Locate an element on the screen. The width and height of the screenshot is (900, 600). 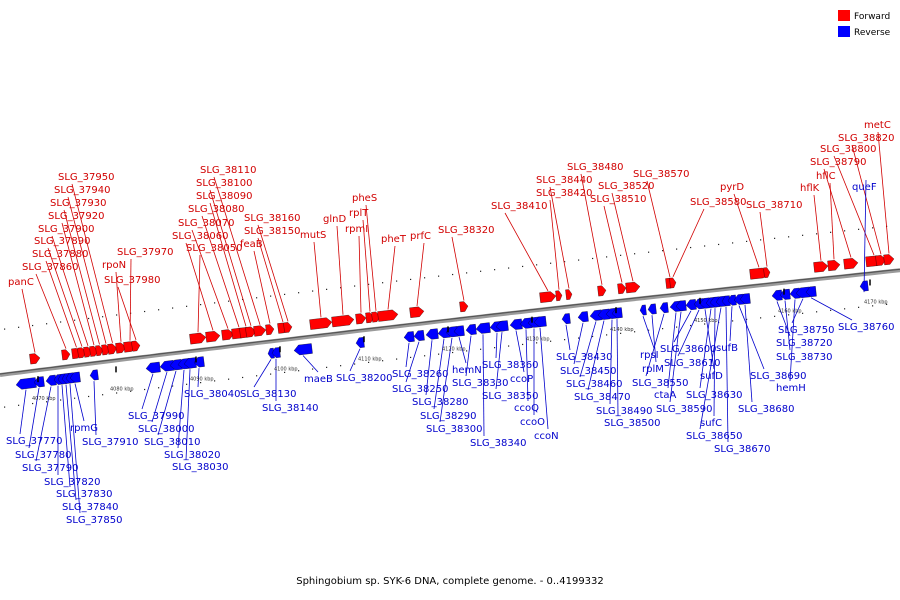
scale-label: 4070 kbp is located at coordinates (44, 399).